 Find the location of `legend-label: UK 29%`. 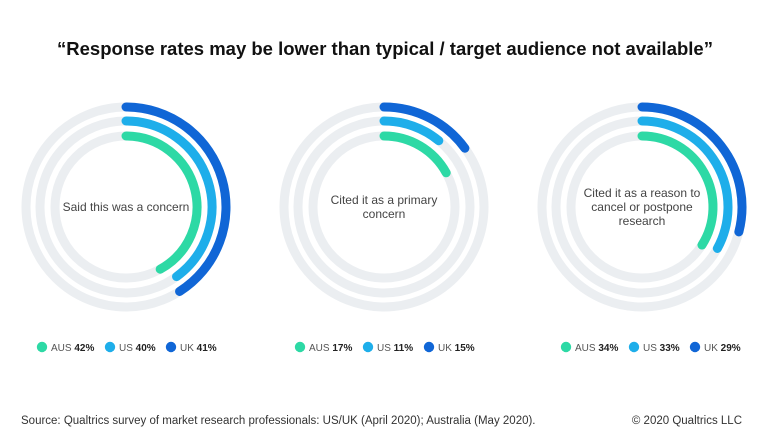

legend-label: UK 29% is located at coordinates (722, 348).